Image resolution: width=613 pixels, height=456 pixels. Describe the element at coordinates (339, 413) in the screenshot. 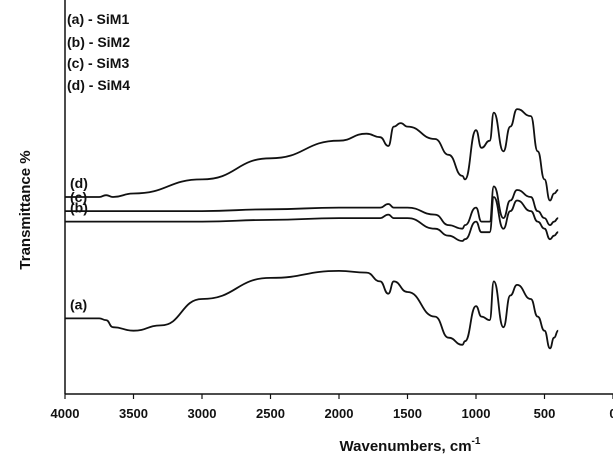

I see `x-tick-label: 2000` at that location.